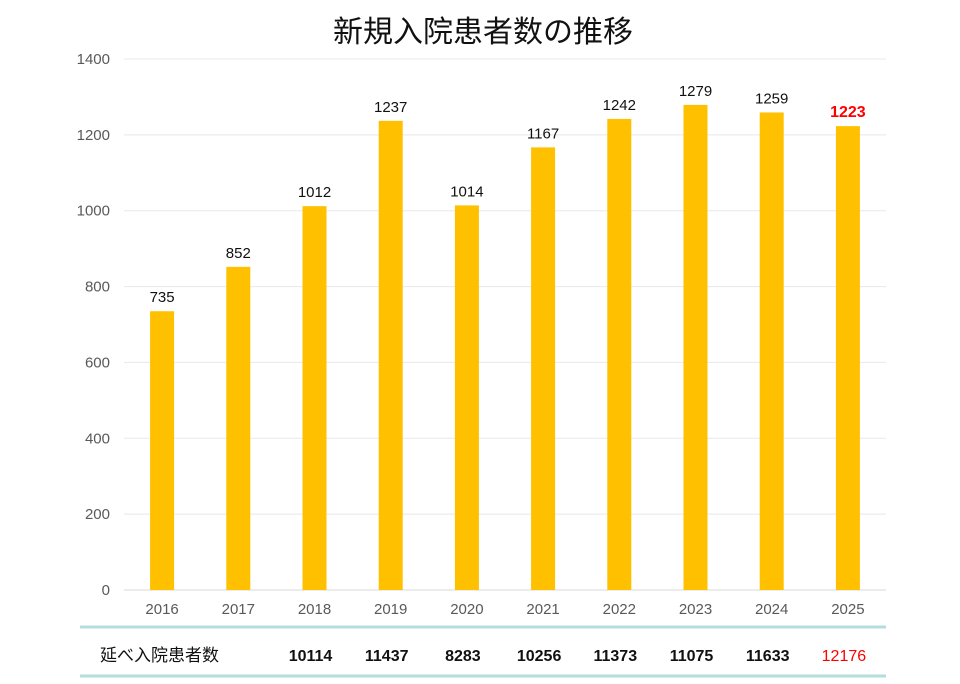 The image size is (960, 684). I want to click on bar-2019, so click(390, 355).